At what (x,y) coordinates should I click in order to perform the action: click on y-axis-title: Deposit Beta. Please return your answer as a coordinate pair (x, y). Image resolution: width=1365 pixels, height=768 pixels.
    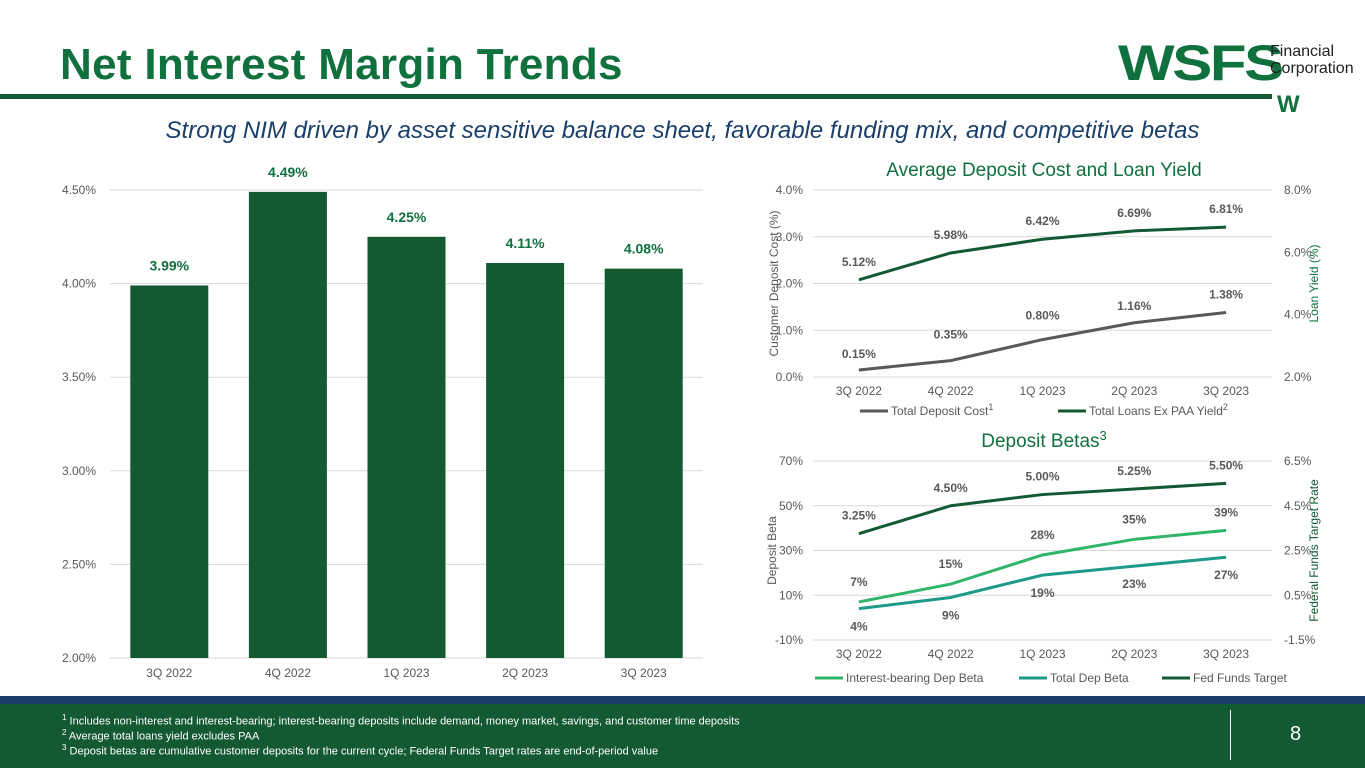
    Looking at the image, I should click on (772, 550).